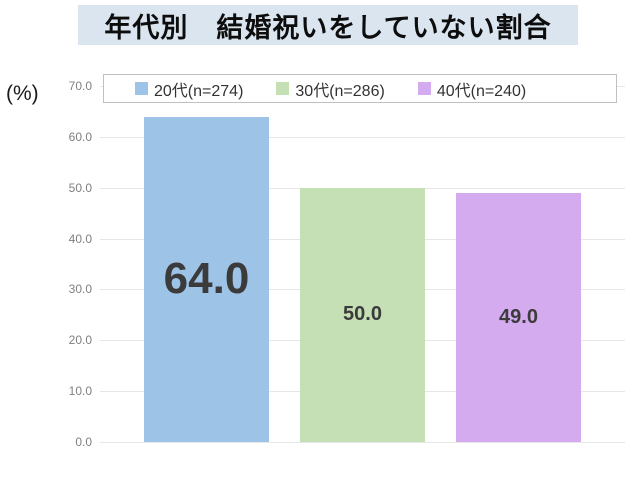  Describe the element at coordinates (283, 88) in the screenshot. I see `legend-swatch-30s-icon` at that location.